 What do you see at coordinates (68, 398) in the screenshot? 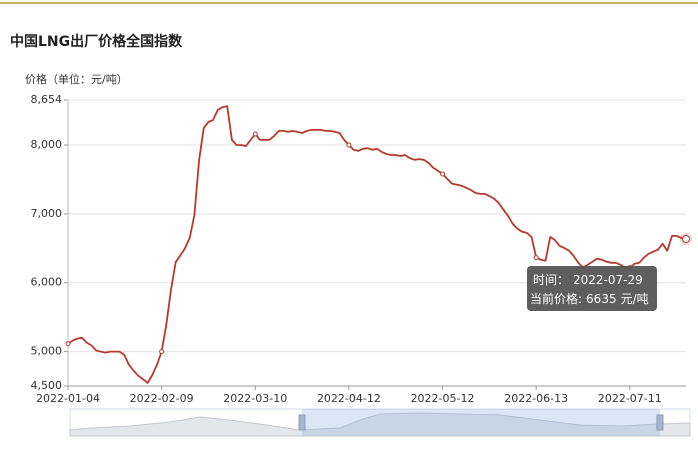
I see `x-tick-label: 2022-01-04` at bounding box center [68, 398].